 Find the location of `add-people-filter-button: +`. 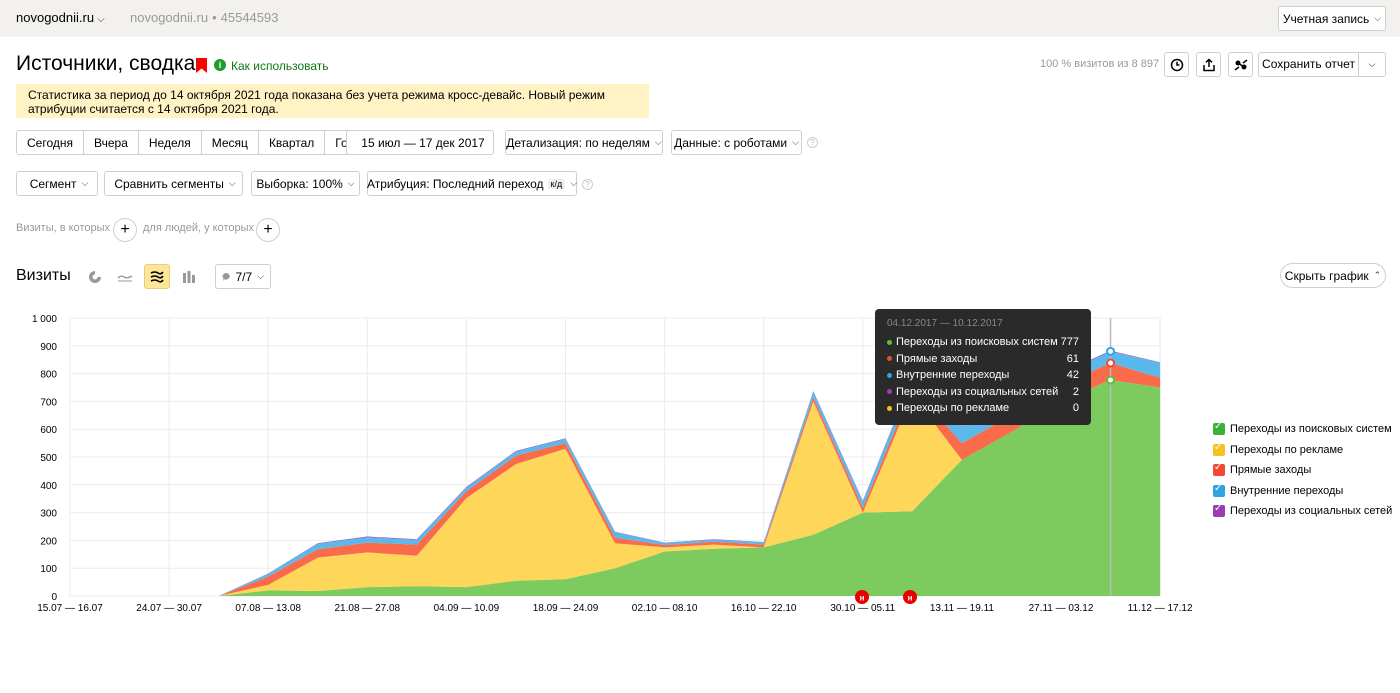

add-people-filter-button: + is located at coordinates (268, 230).